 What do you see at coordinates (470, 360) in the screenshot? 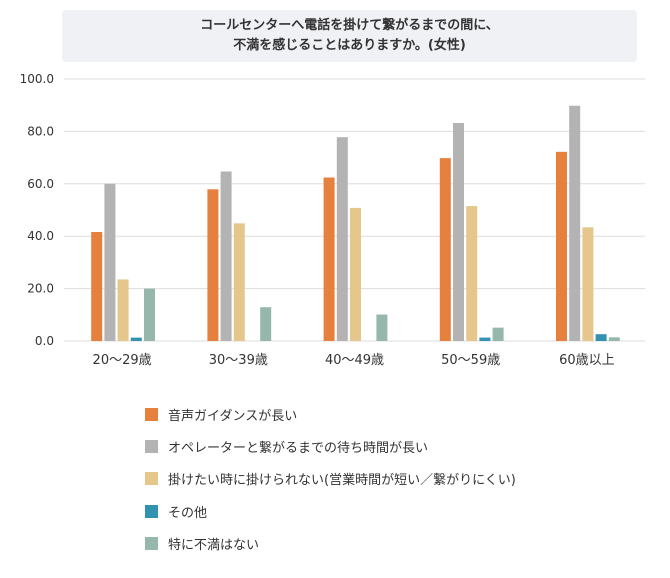
I see `x-tick-label: 50〜59歳` at bounding box center [470, 360].